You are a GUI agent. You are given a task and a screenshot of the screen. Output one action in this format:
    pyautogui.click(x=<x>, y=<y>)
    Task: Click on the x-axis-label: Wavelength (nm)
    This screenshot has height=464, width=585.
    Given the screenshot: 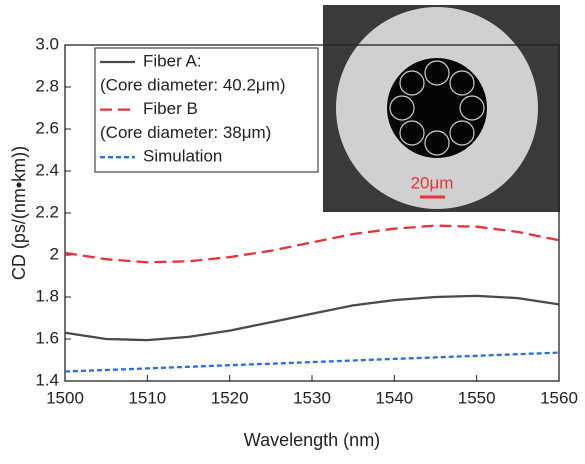 What is the action you would take?
    pyautogui.click(x=312, y=440)
    